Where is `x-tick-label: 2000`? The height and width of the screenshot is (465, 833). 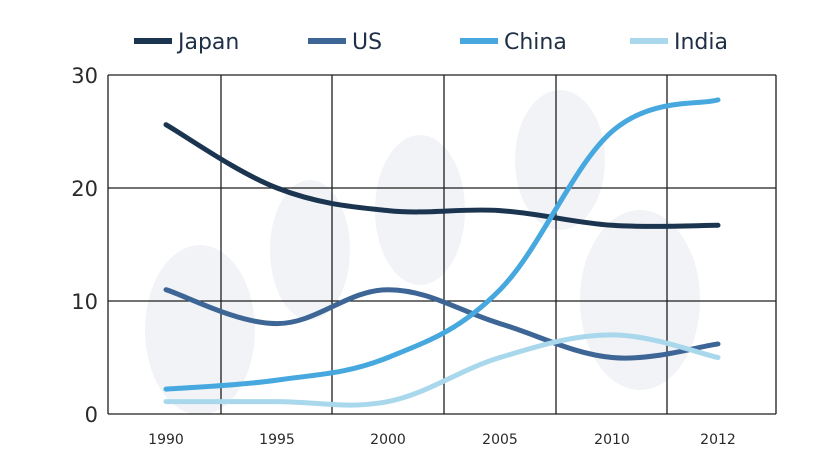 x-tick-label: 2000 is located at coordinates (388, 440).